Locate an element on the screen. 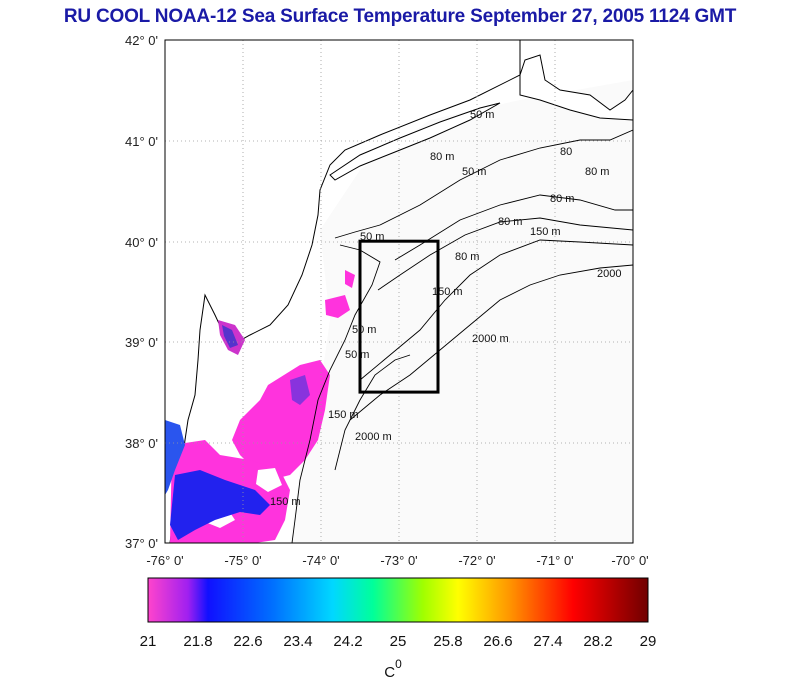  contour-label: 80 is located at coordinates (566, 152).